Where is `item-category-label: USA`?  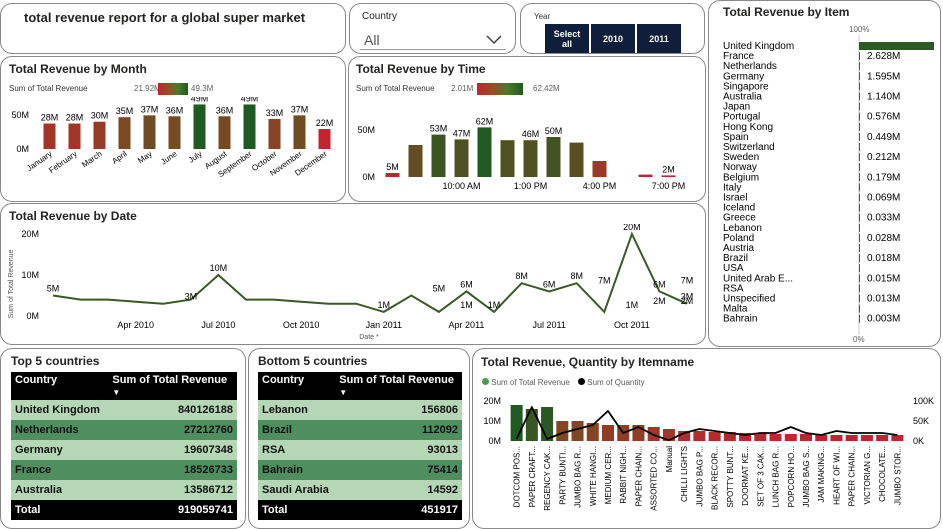 item-category-label: USA is located at coordinates (733, 268).